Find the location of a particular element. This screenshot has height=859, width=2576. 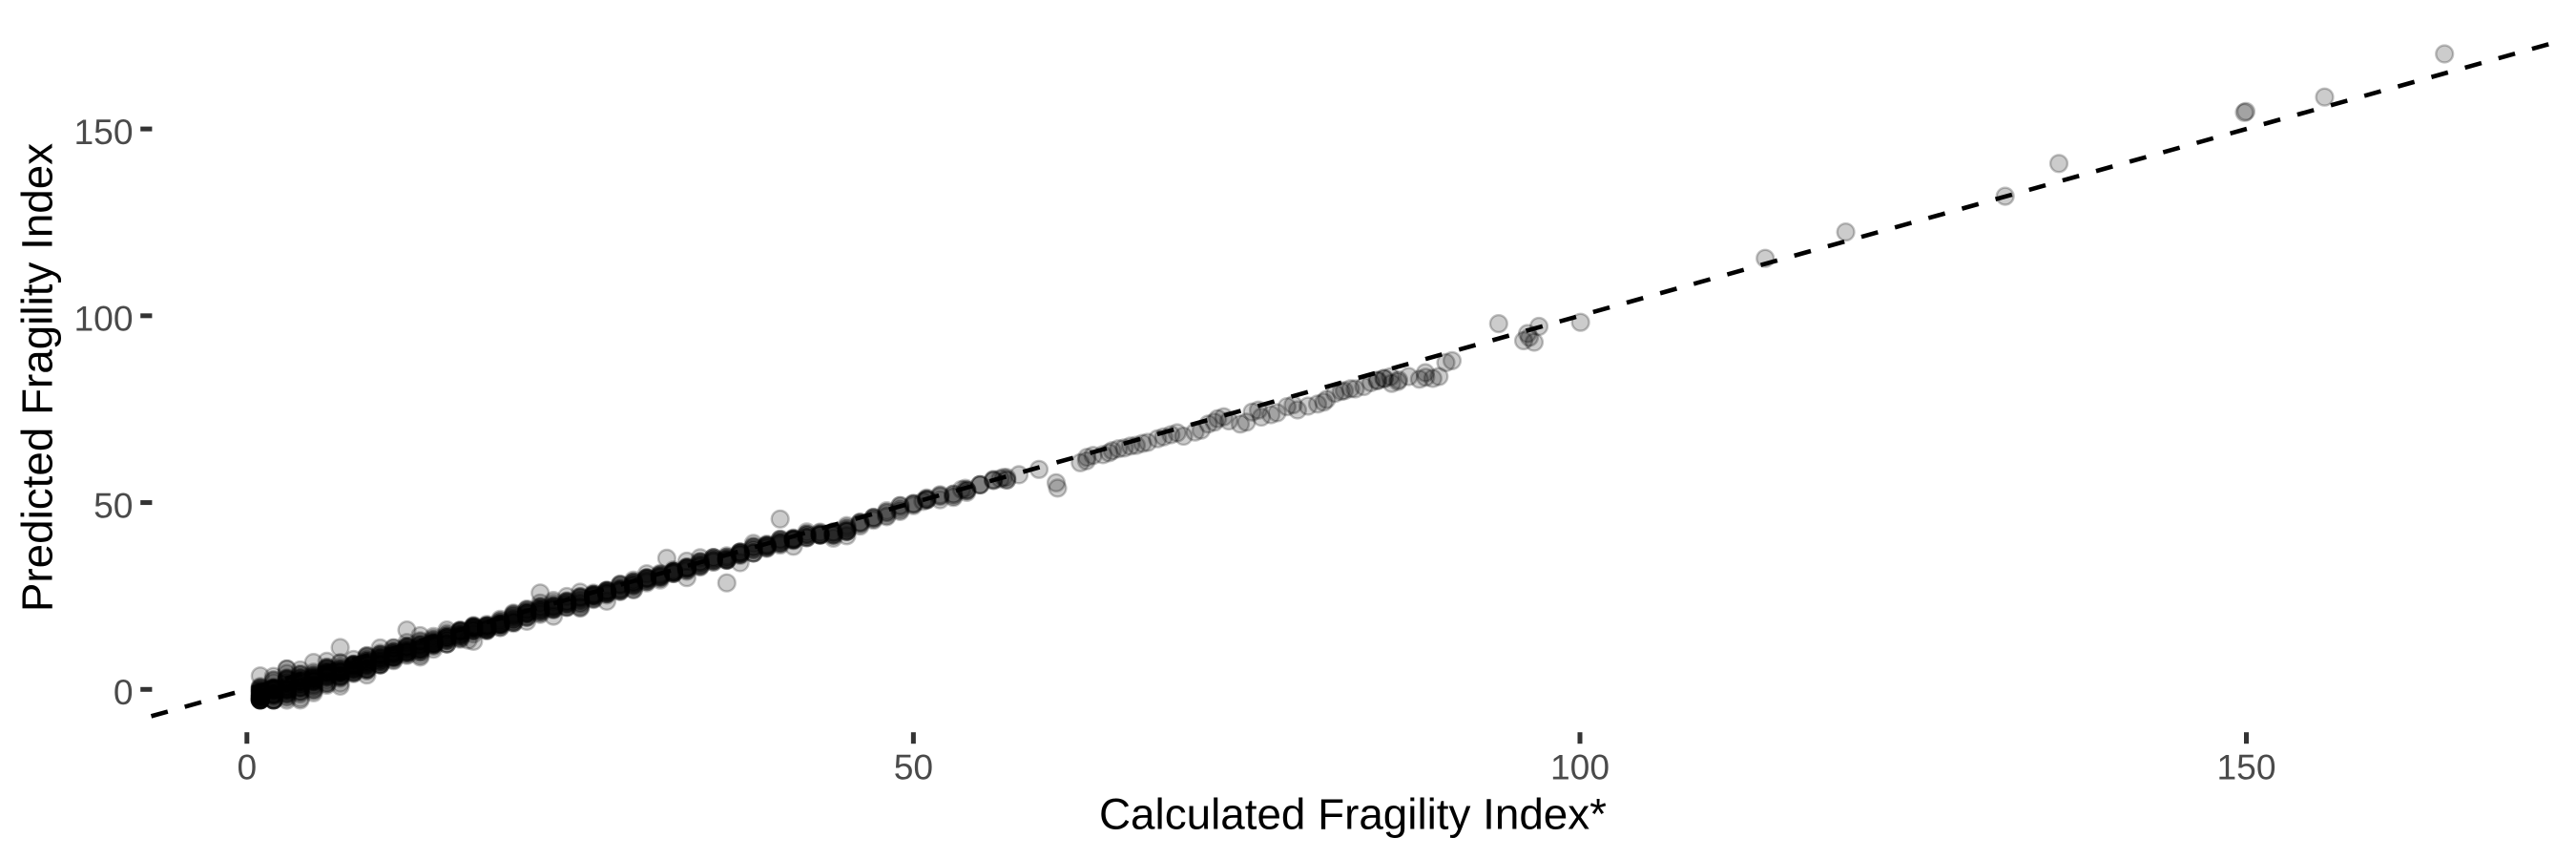

svg-text: Calculated Fragility Index* is located at coordinates (1353, 813).